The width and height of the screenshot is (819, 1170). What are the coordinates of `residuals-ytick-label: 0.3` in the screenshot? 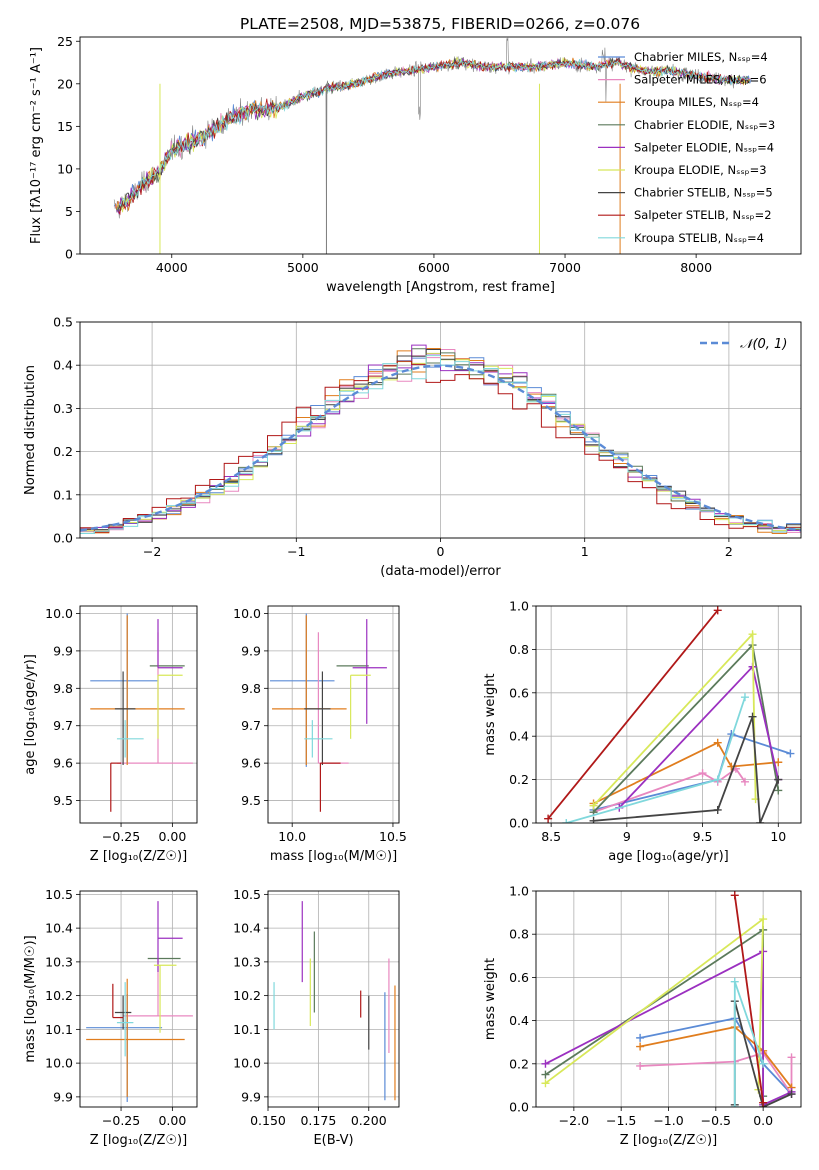 It's located at (63, 408).